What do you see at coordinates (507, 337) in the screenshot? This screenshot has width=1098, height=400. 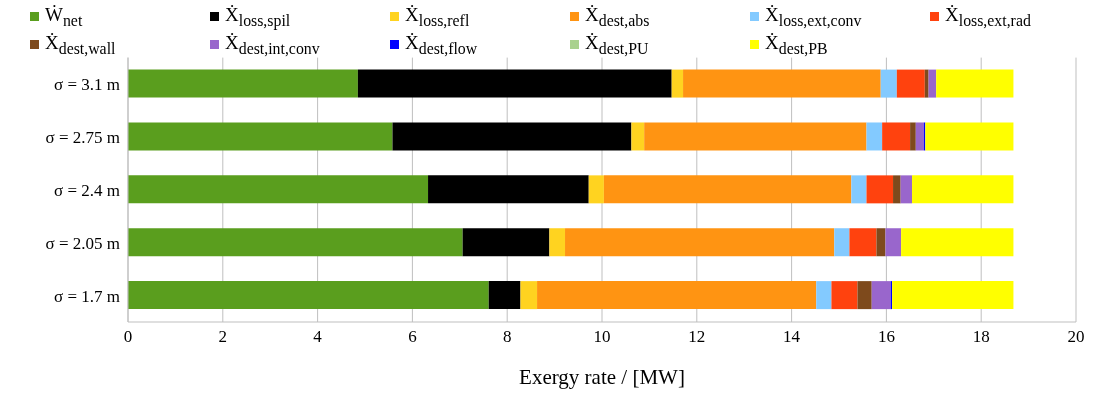 I see `x-tick-label: 8` at bounding box center [507, 337].